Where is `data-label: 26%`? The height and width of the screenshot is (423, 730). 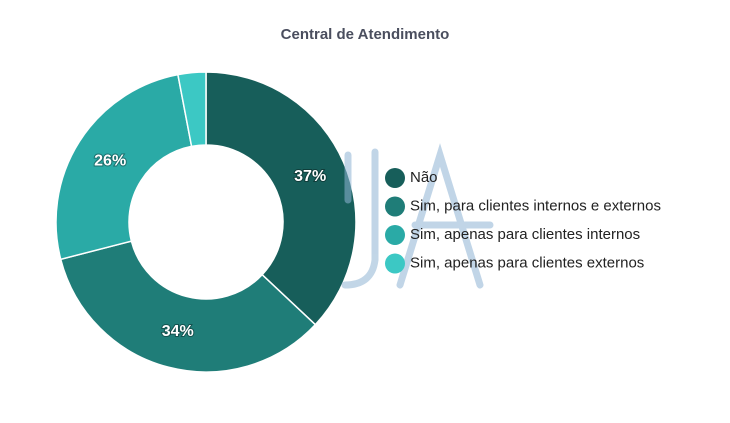 data-label: 26% is located at coordinates (110, 160).